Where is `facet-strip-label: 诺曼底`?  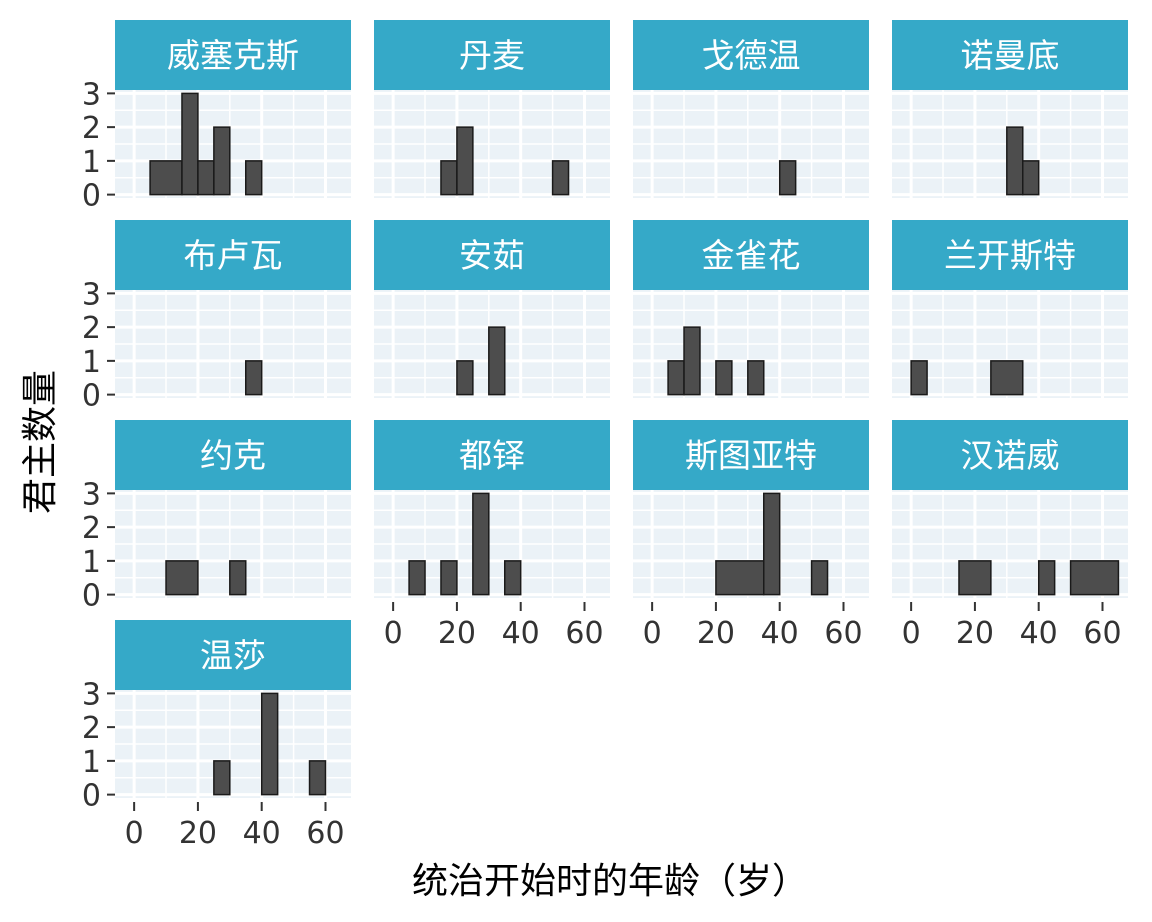 facet-strip-label: 诺曼底 is located at coordinates (1010, 55).